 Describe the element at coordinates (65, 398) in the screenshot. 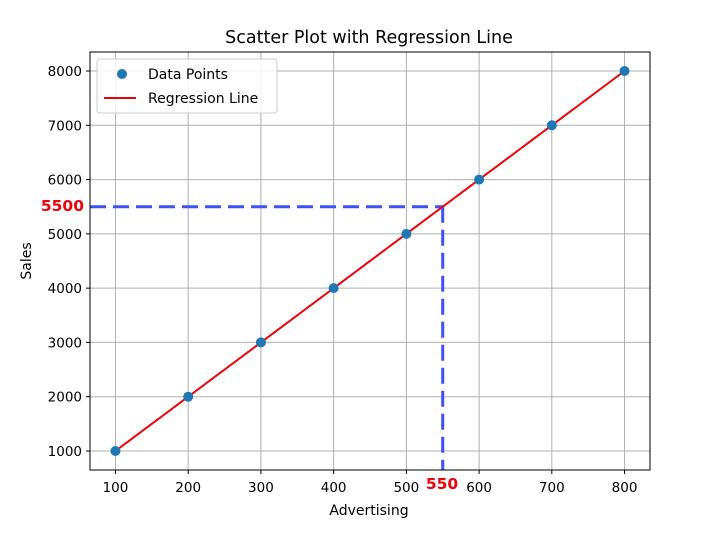

I see `y-tick-label: 2000` at that location.